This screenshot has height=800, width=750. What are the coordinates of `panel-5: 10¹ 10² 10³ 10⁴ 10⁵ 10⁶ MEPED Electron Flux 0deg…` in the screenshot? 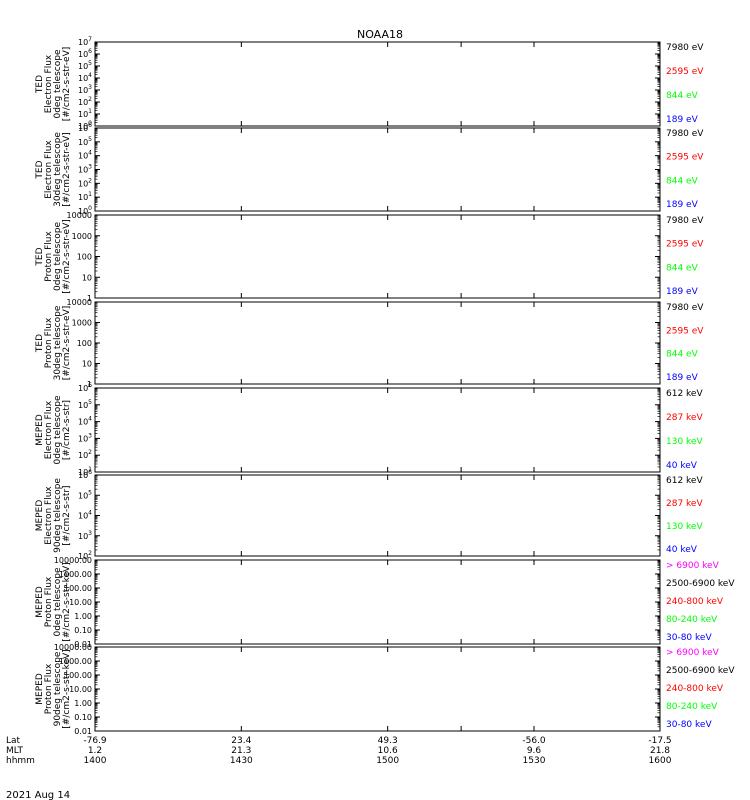 It's located at (369, 429).